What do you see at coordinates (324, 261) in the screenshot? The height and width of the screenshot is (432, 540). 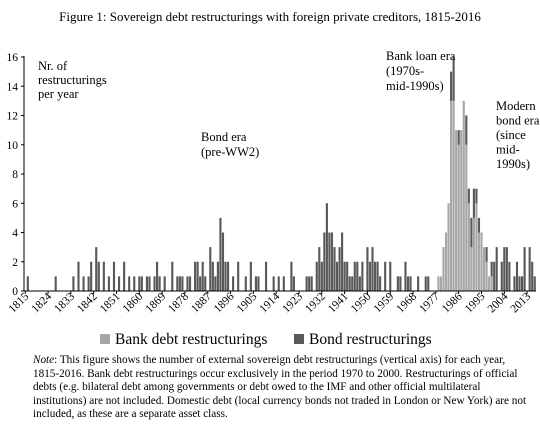 I see `bond-bar-1933` at bounding box center [324, 261].